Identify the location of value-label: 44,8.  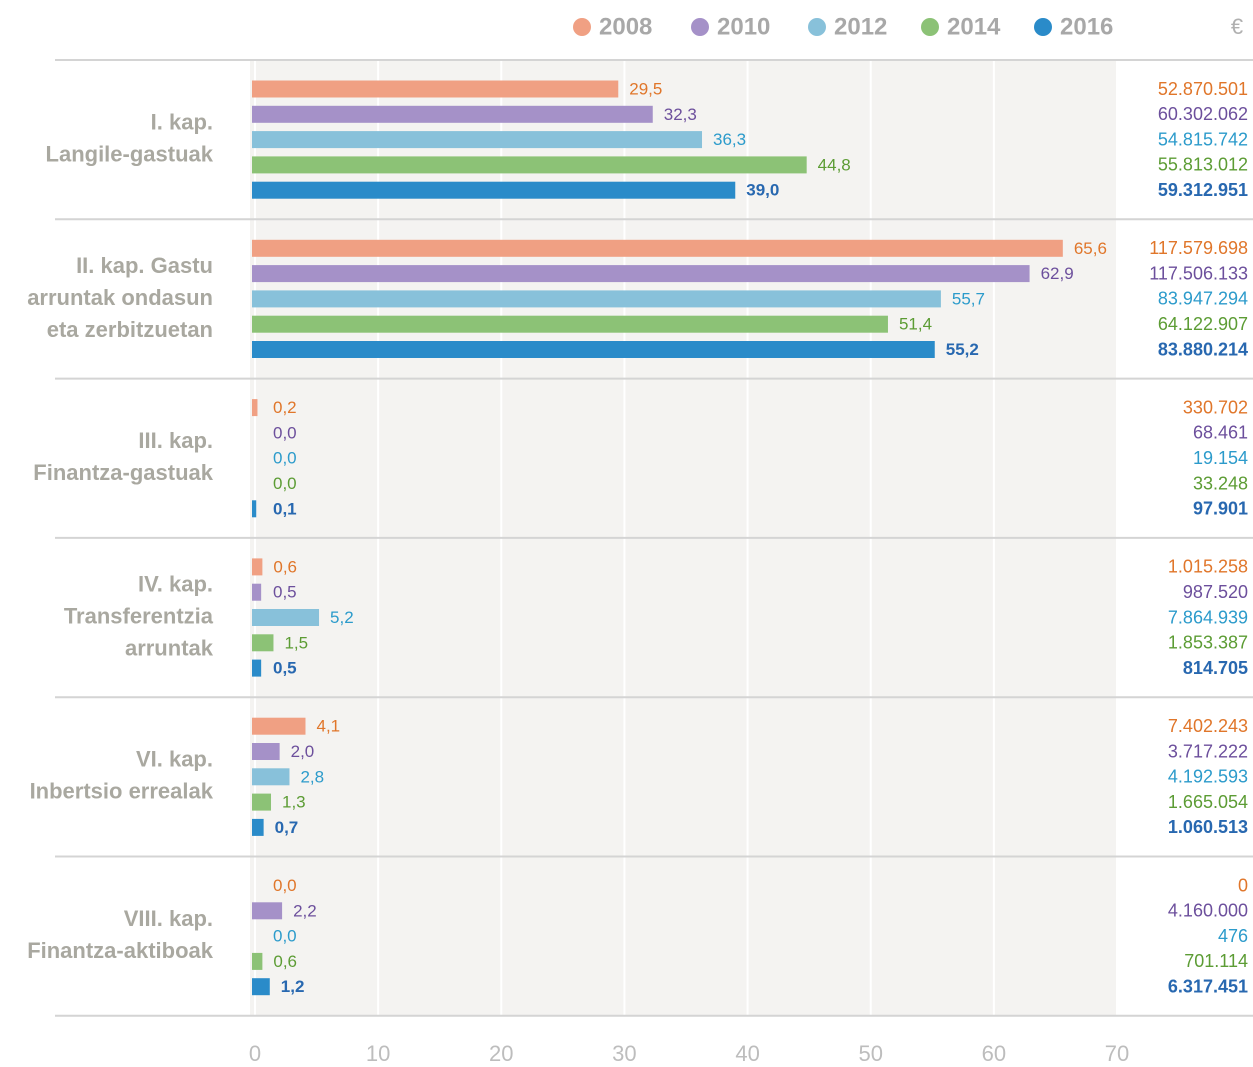
(834, 164).